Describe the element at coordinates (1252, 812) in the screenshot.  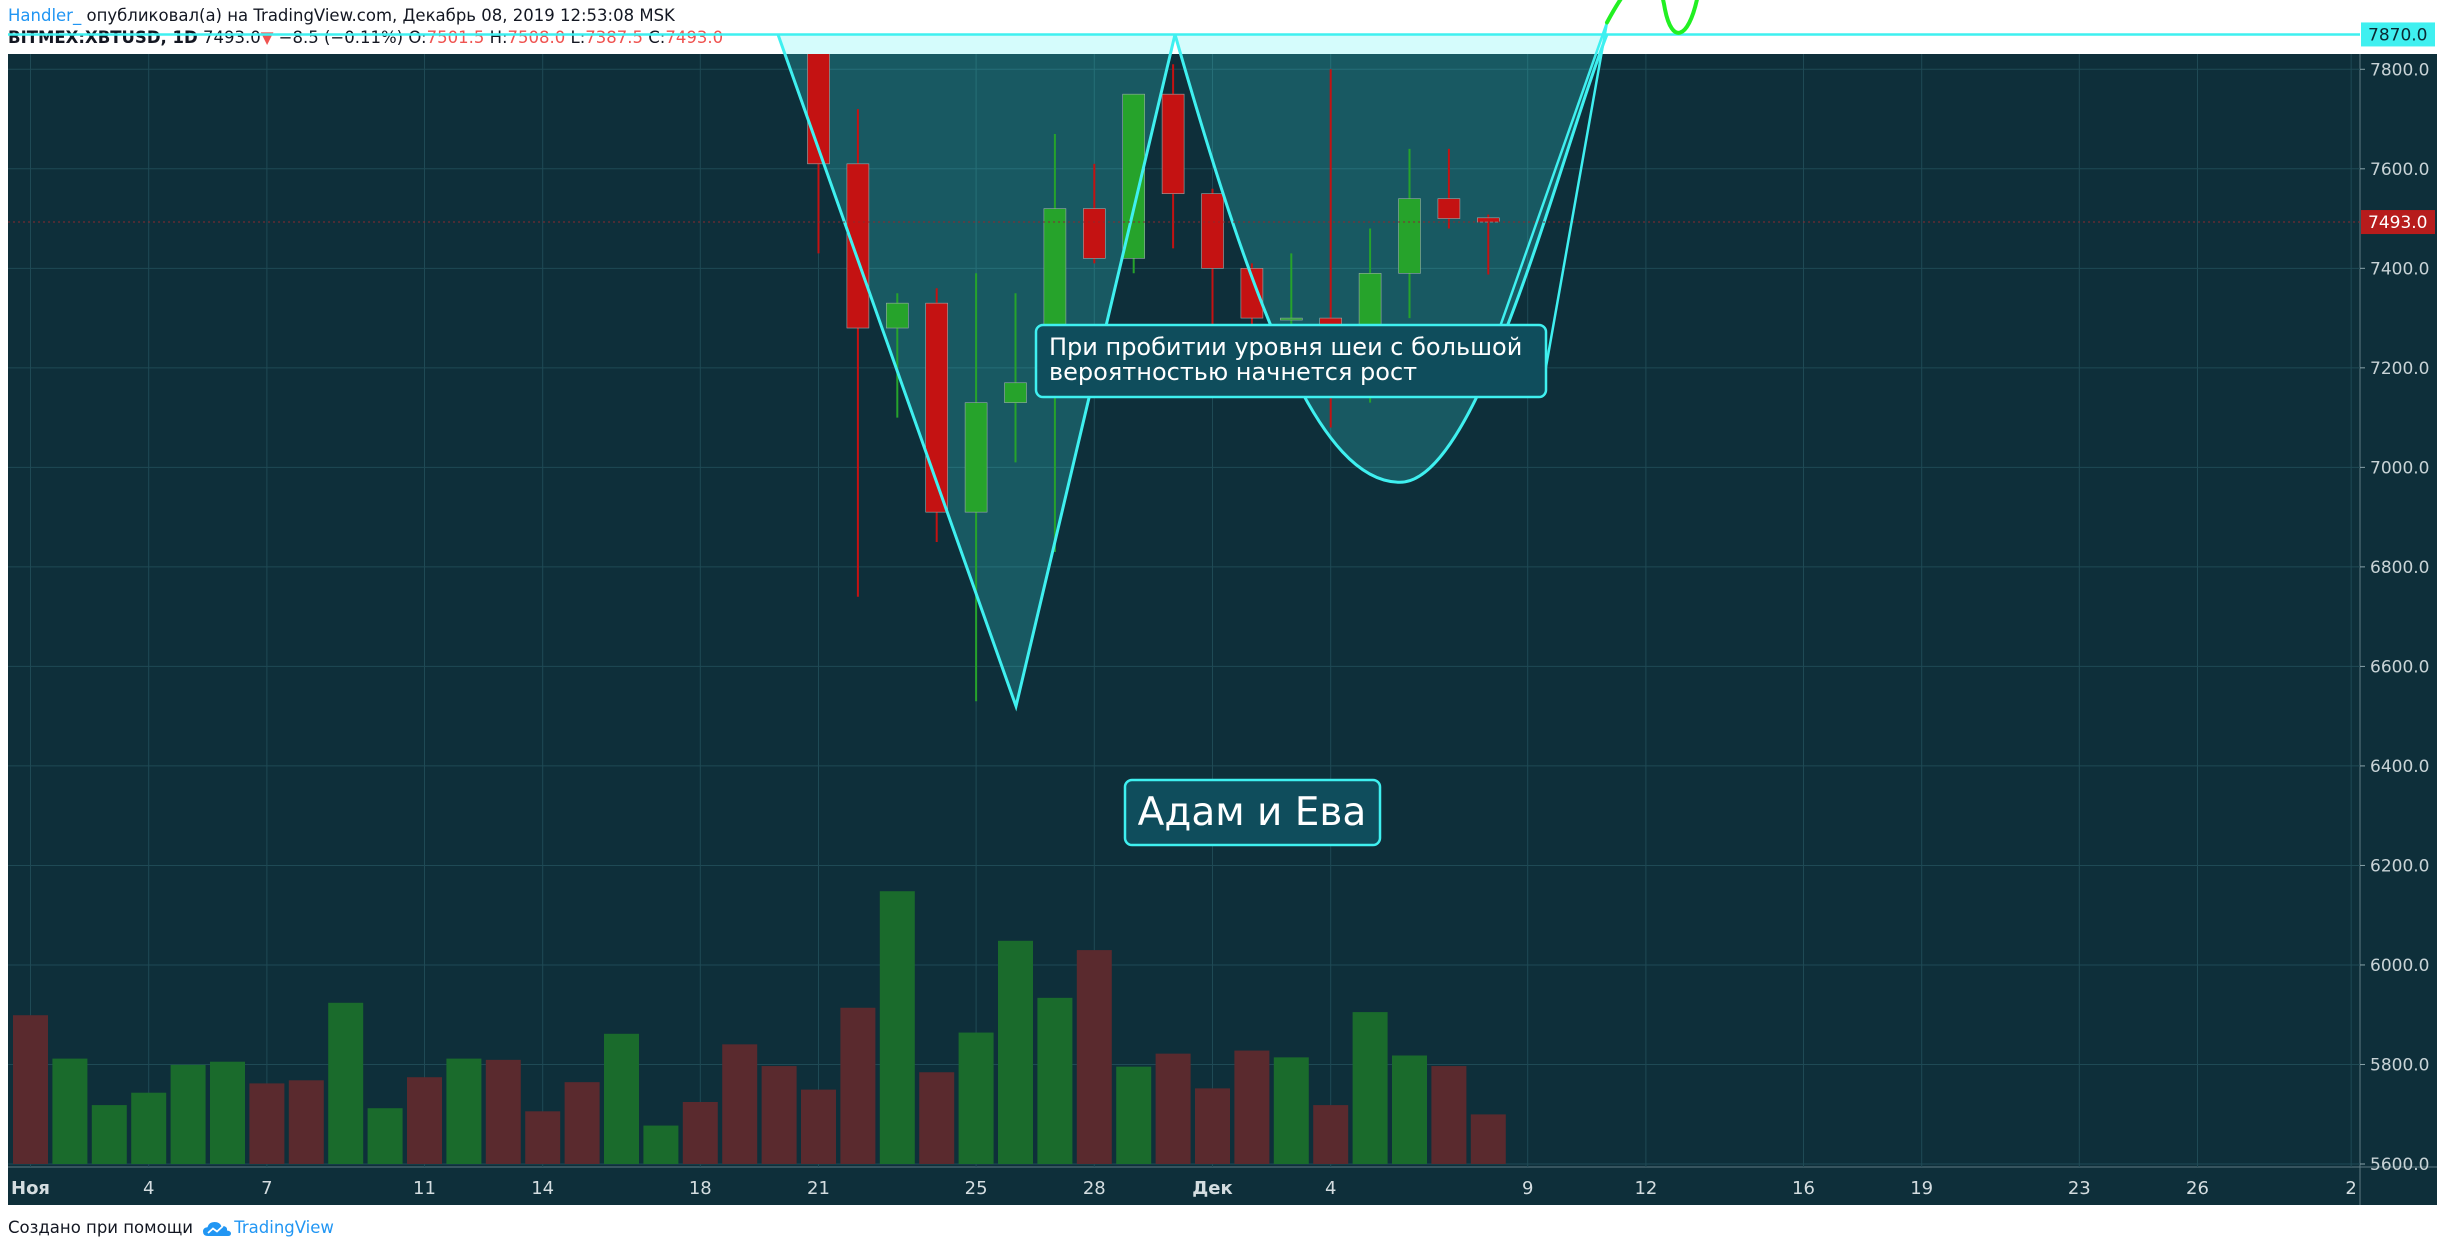
I see `pattern-label-box` at that location.